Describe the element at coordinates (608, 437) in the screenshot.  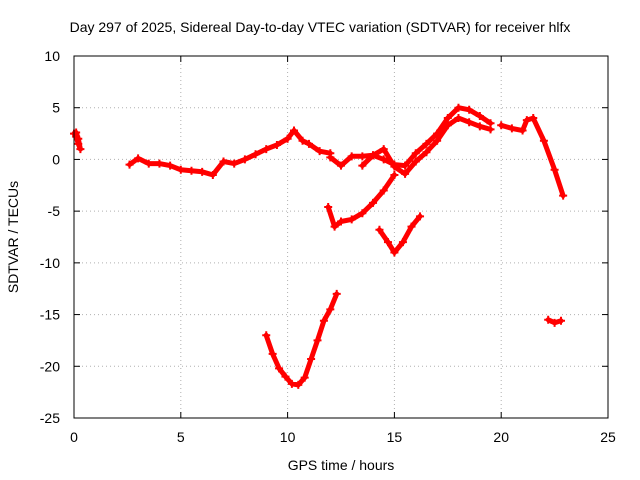
I see `x-tick-label: 25` at that location.